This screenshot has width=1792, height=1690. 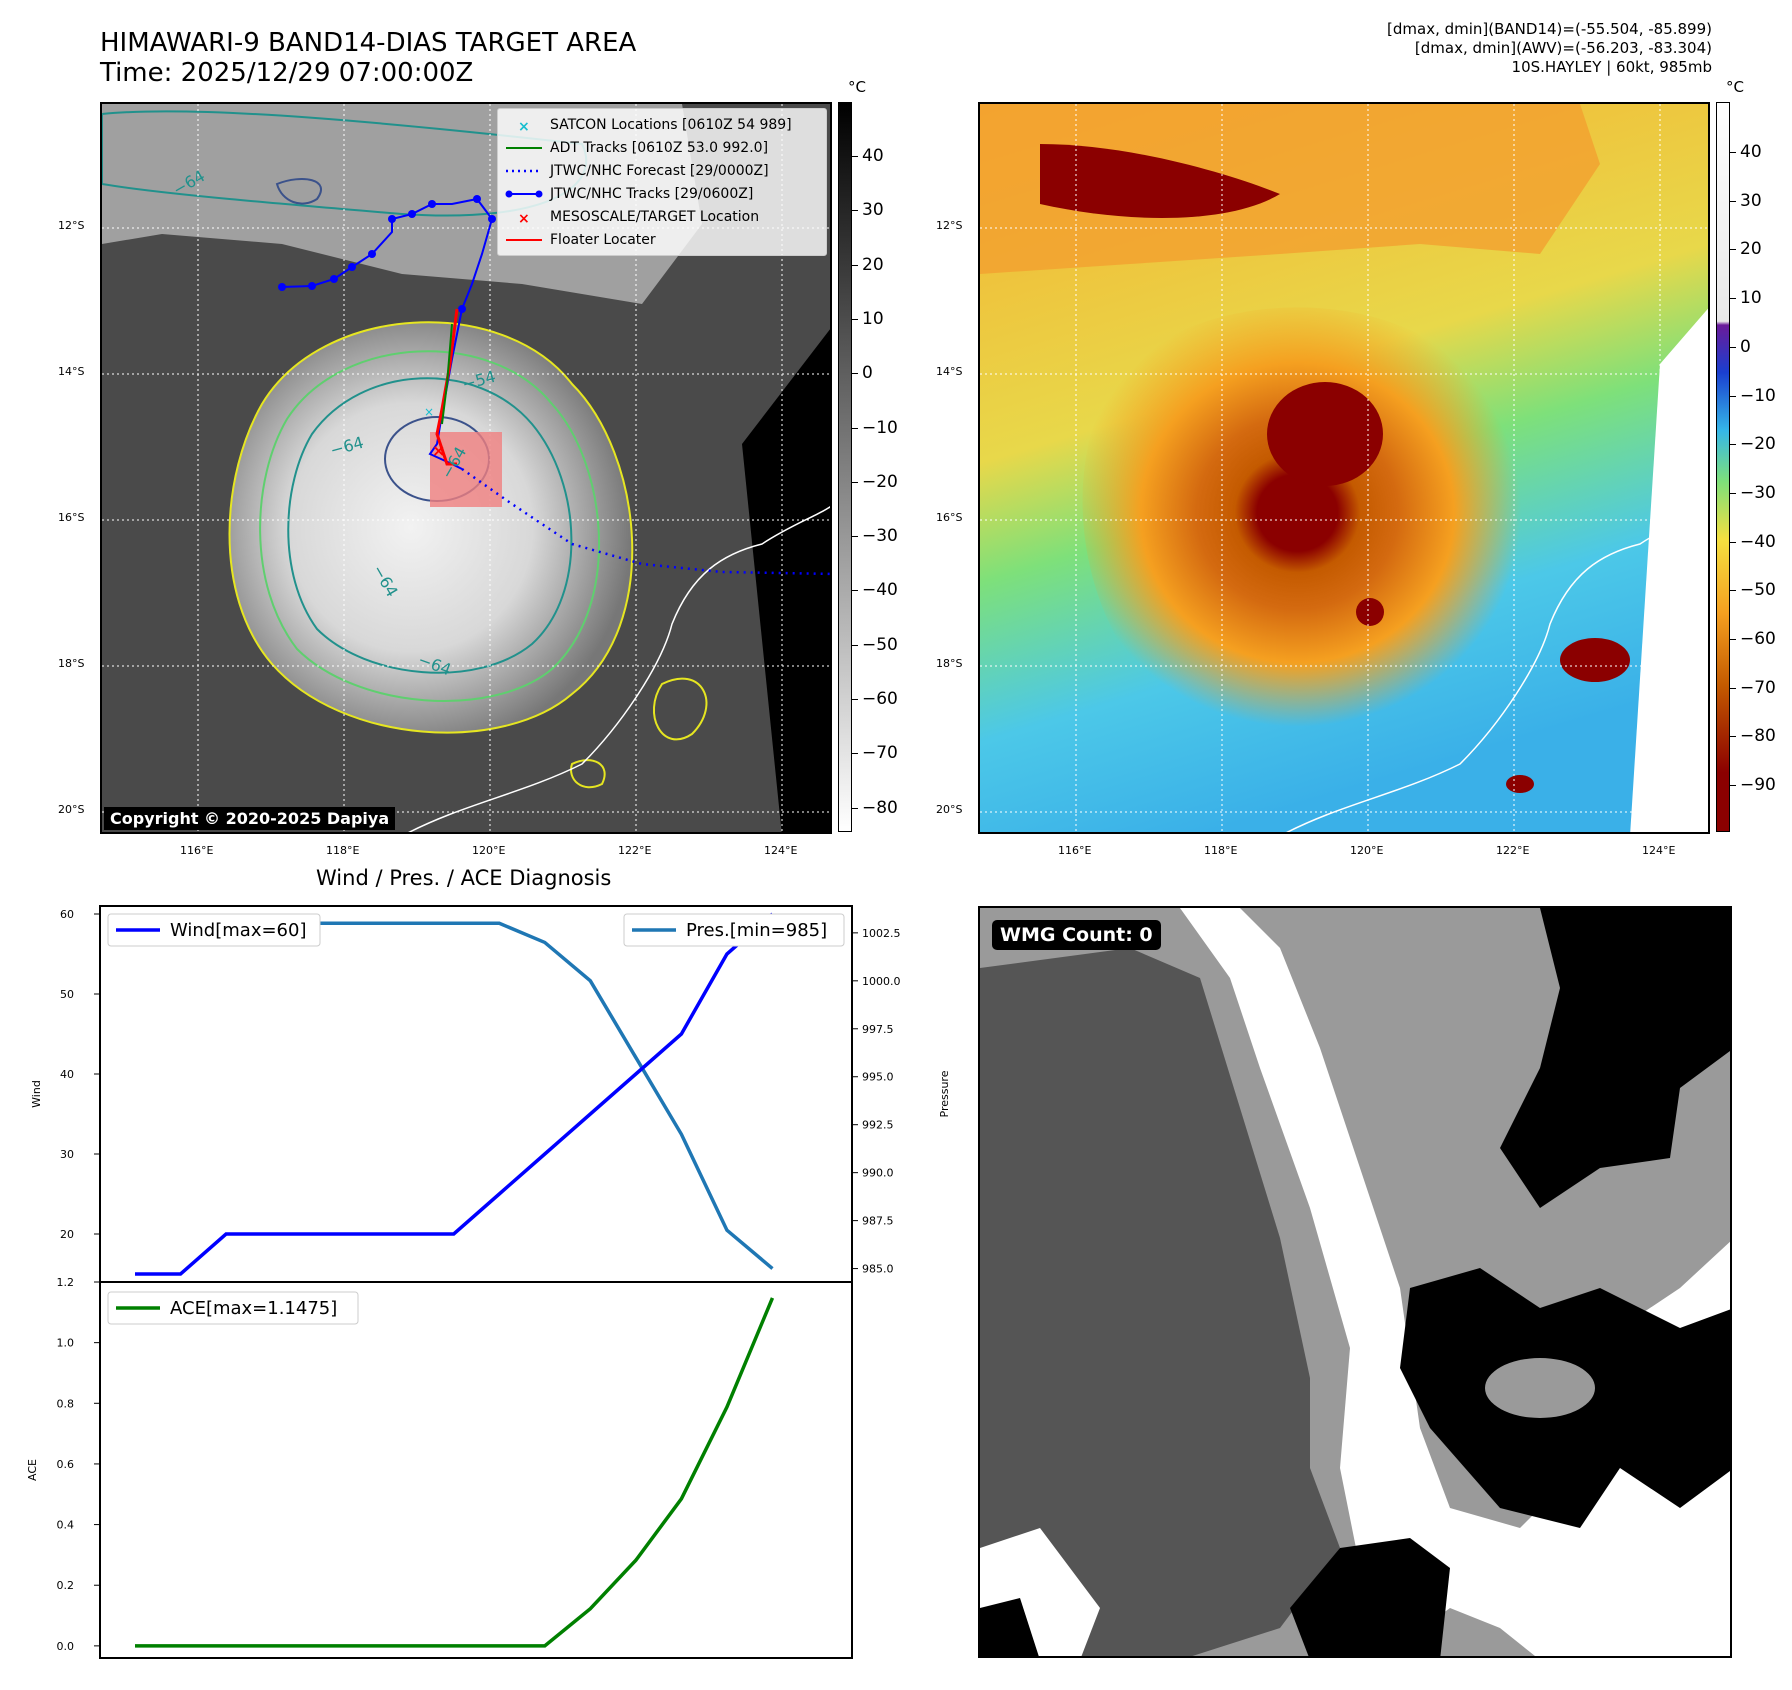 What do you see at coordinates (1611, 67) in the screenshot?
I see `info-line3: 10S.HAYLEY | 60kt, 985mb` at bounding box center [1611, 67].